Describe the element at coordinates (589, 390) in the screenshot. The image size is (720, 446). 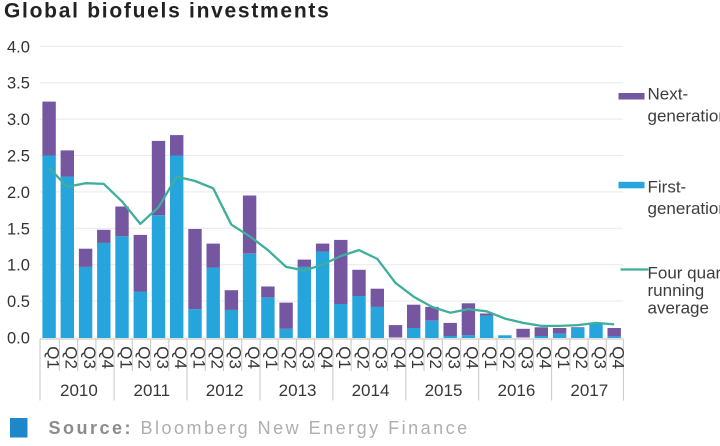
I see `svg-text: 2017` at that location.